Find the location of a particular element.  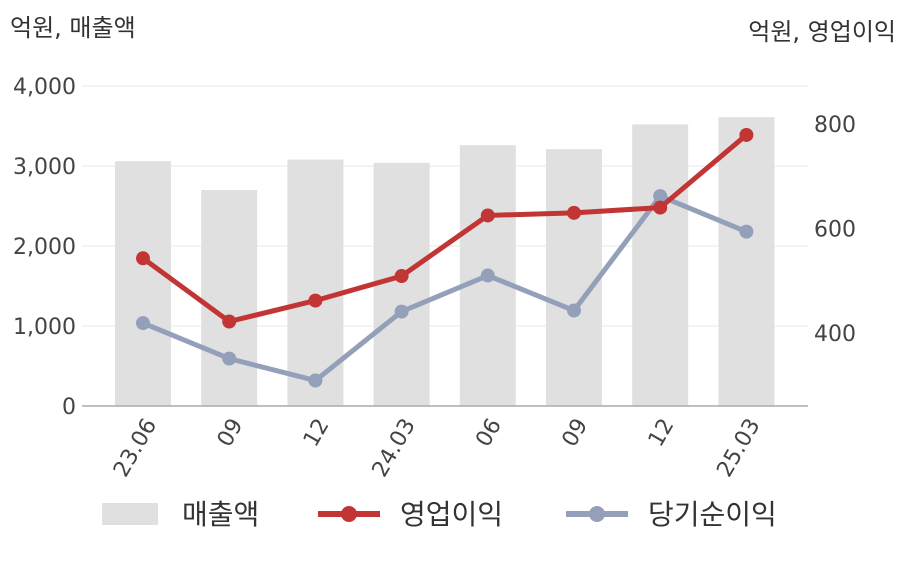

legend-item: 매출액 is located at coordinates (180, 514).